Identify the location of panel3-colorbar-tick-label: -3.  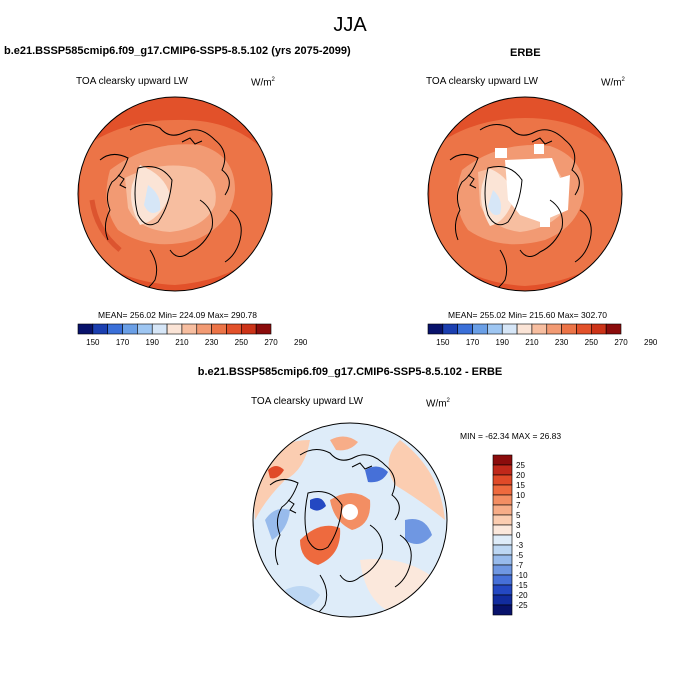
(520, 545).